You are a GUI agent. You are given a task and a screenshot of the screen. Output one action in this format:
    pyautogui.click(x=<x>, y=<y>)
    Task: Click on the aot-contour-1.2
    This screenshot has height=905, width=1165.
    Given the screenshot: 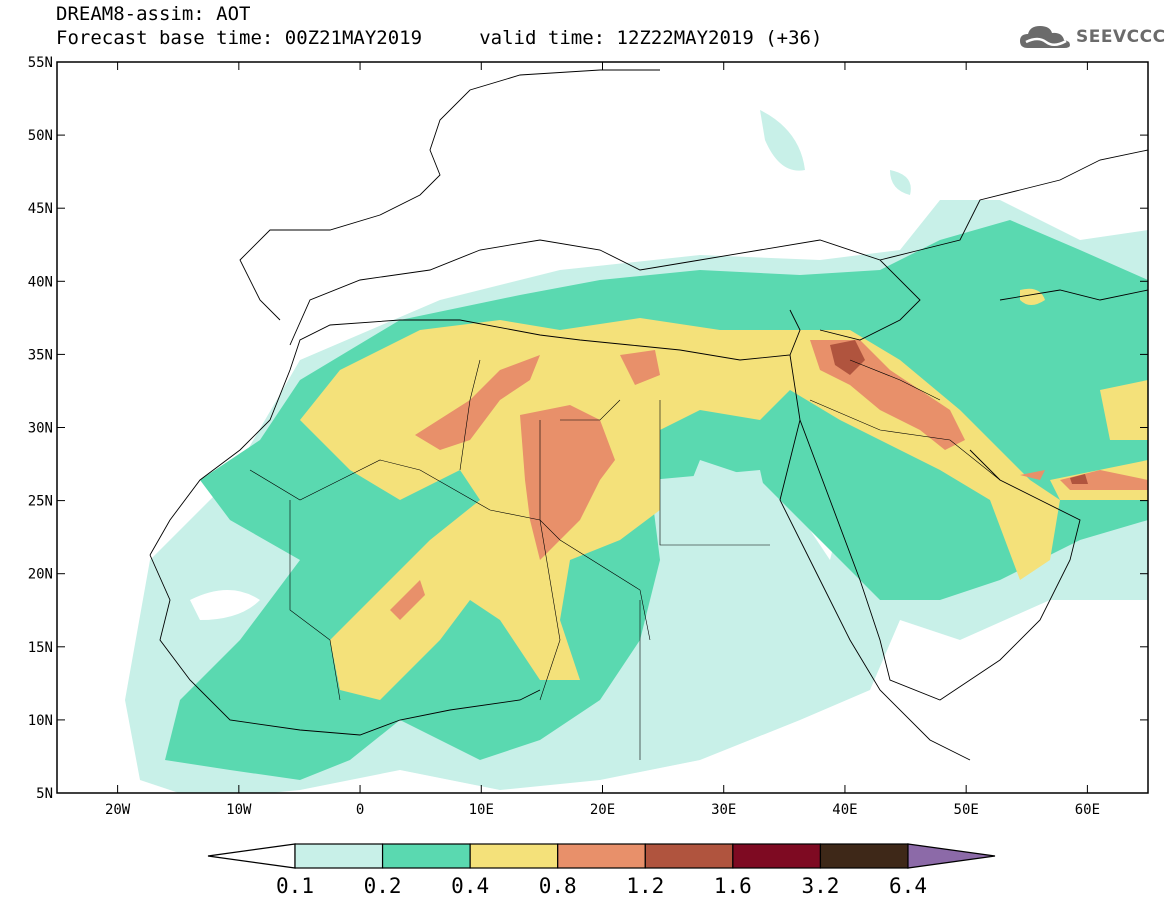 What is the action you would take?
    pyautogui.click(x=847, y=357)
    